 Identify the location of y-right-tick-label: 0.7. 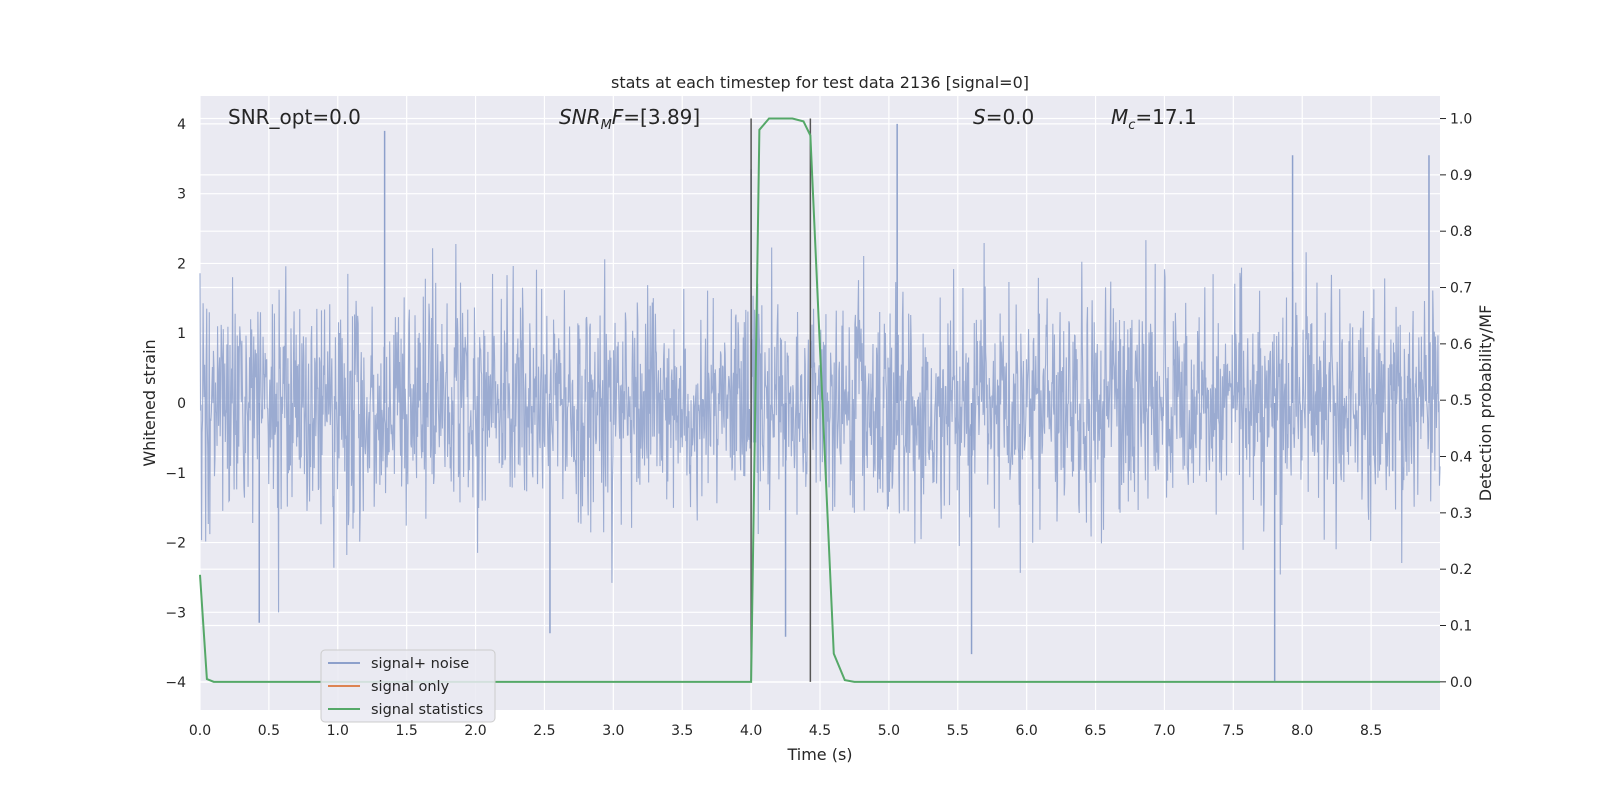
(1461, 289).